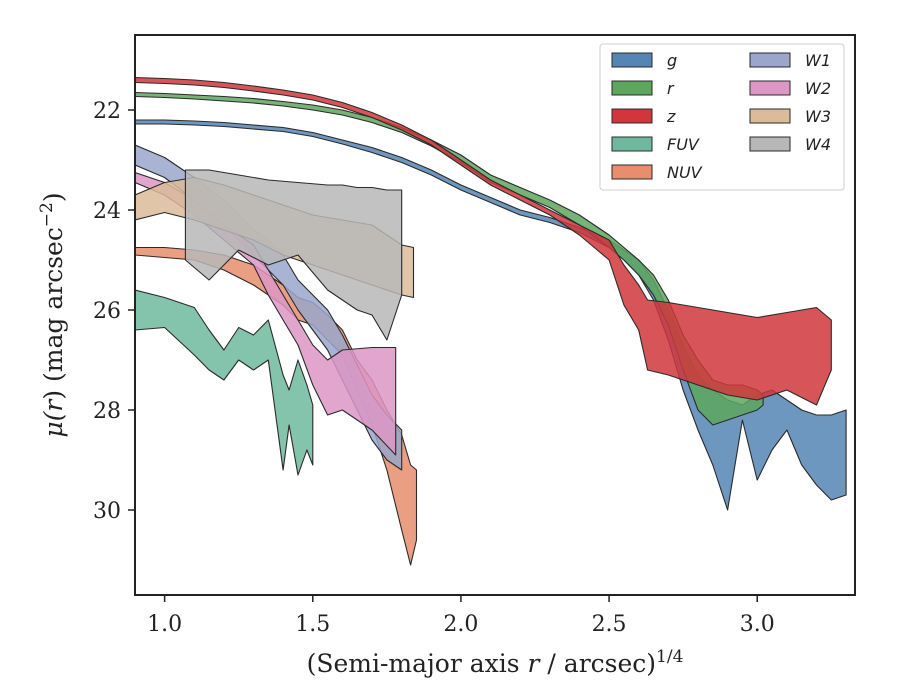  I want to click on x-axis-ticks: 1.0 1.5 2.0 2.5 3.0, so click(461, 616).